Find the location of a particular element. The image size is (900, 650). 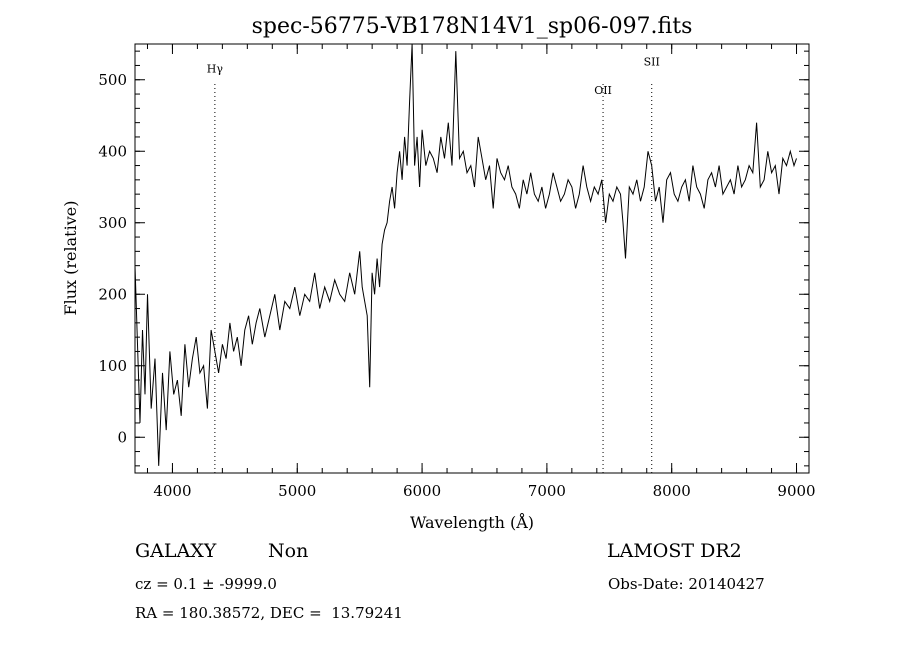

redshift-readout: cz = 0.1 ± -9999.0 is located at coordinates (206, 584).